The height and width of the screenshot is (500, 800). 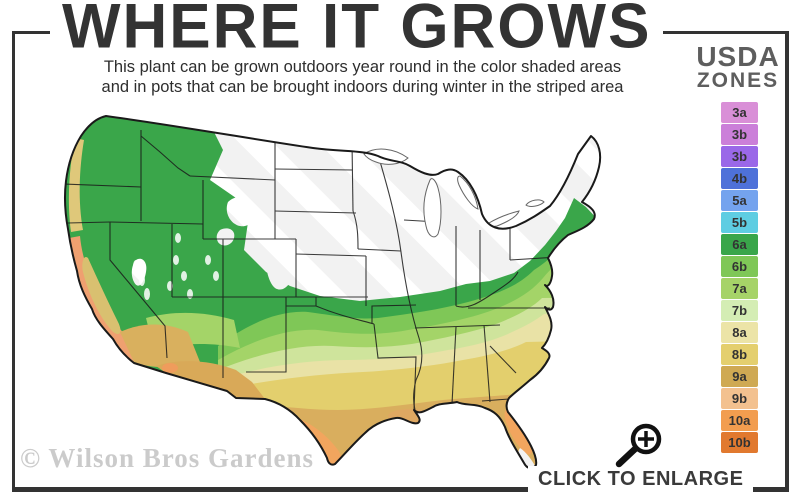 What do you see at coordinates (739, 442) in the screenshot?
I see `zone-chip-10b: 10b` at bounding box center [739, 442].